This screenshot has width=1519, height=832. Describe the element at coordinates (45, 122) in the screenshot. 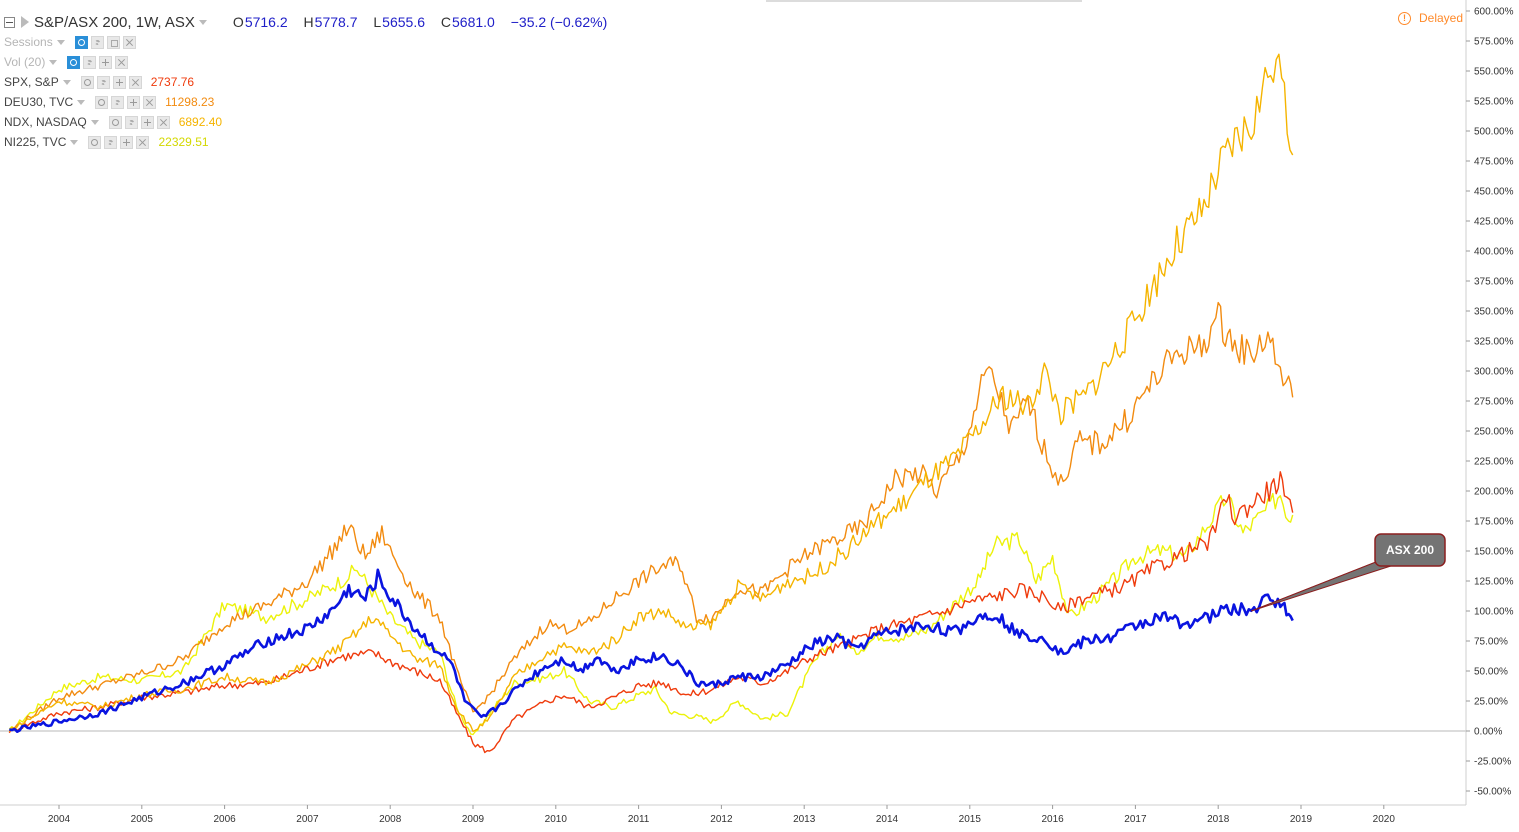

I see `compare-label: NDX, NASDAQ` at that location.